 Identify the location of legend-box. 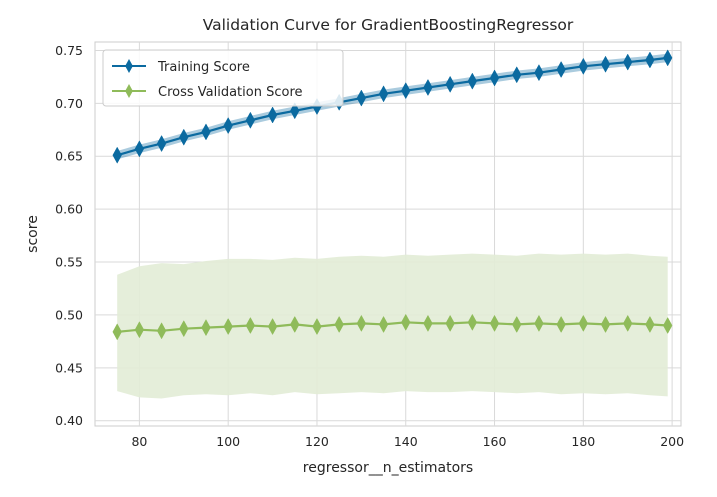
(223, 78).